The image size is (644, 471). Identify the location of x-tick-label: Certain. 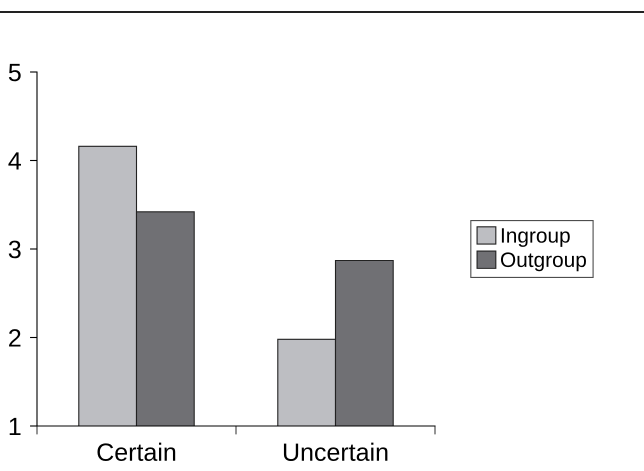
(136, 452).